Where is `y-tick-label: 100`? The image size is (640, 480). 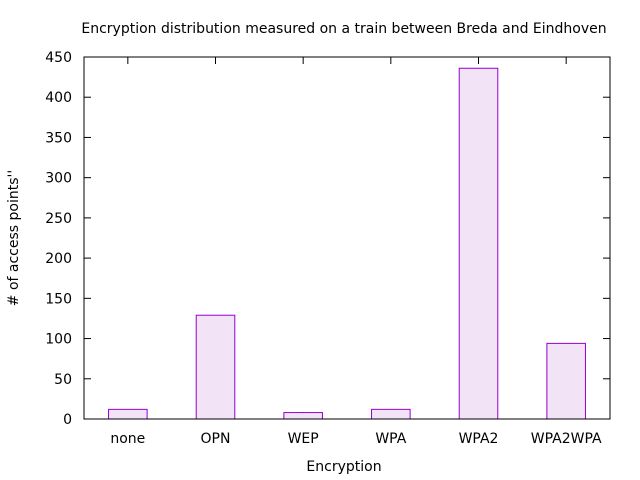
y-tick-label: 100 is located at coordinates (58, 340).